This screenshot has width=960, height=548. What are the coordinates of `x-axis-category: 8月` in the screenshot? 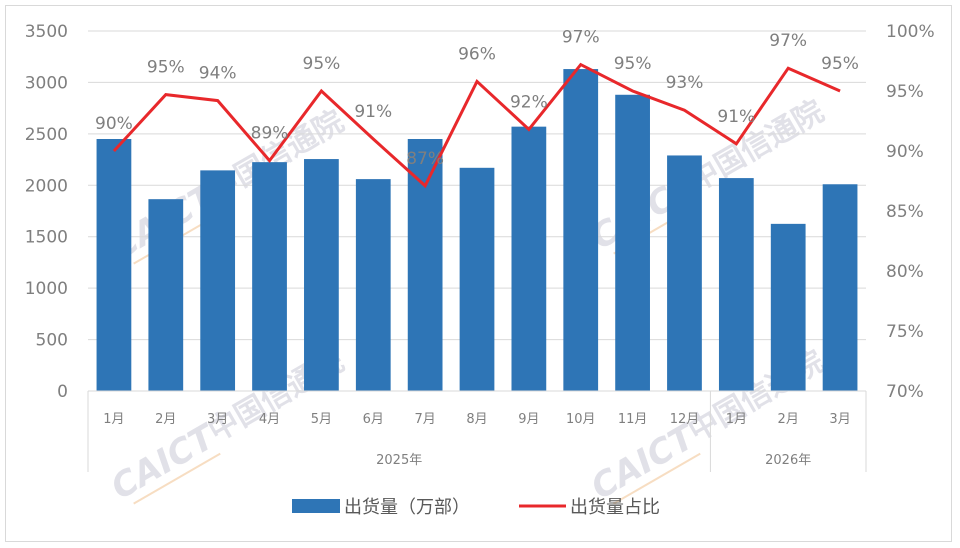 It's located at (476, 419).